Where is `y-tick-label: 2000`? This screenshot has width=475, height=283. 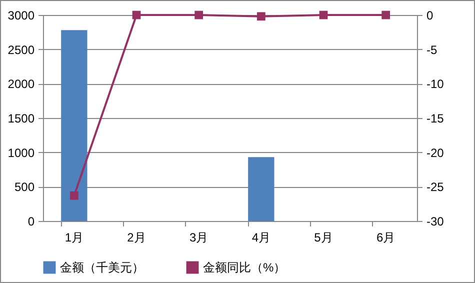
y-tick-label: 2000 is located at coordinates (21, 84).